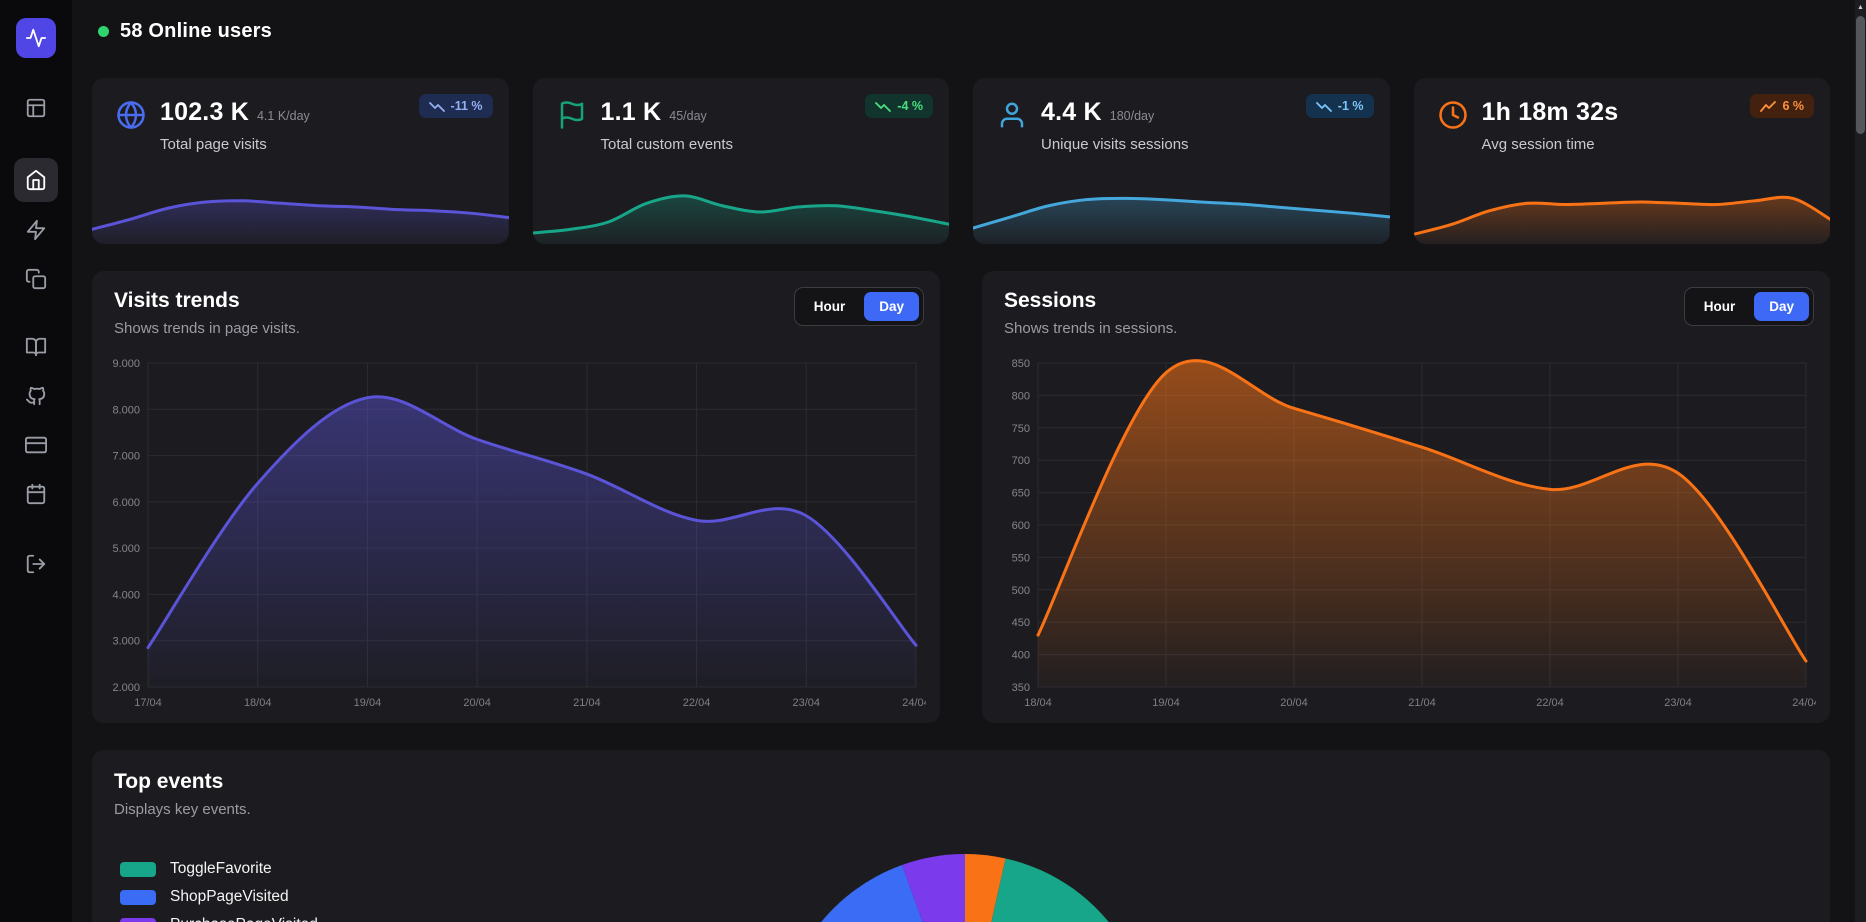 This screenshot has height=922, width=1866. I want to click on svg-text: 850, so click(1021, 364).